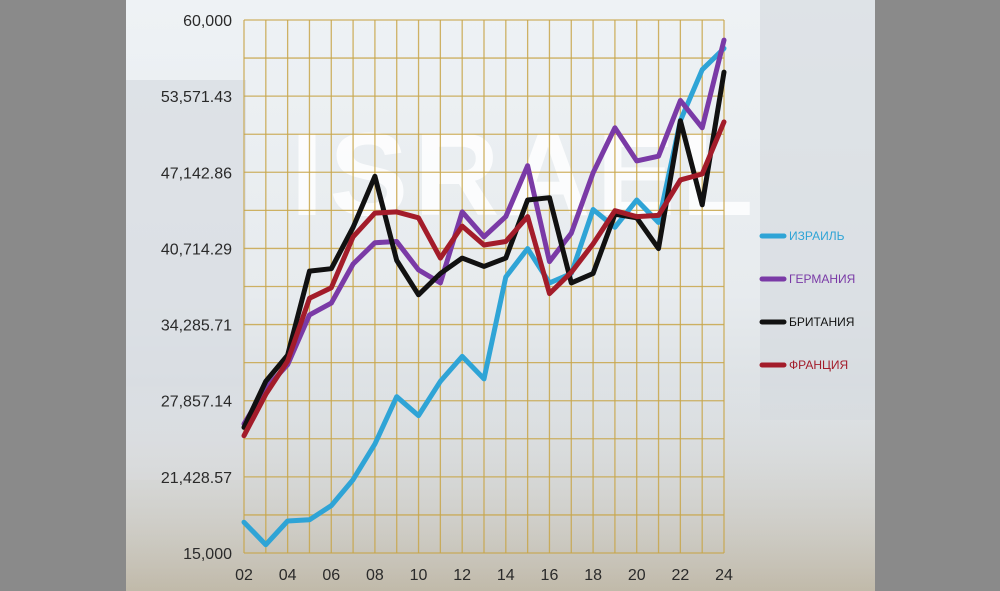  Describe the element at coordinates (375, 575) in the screenshot. I see `x-tick-label: 08` at that location.